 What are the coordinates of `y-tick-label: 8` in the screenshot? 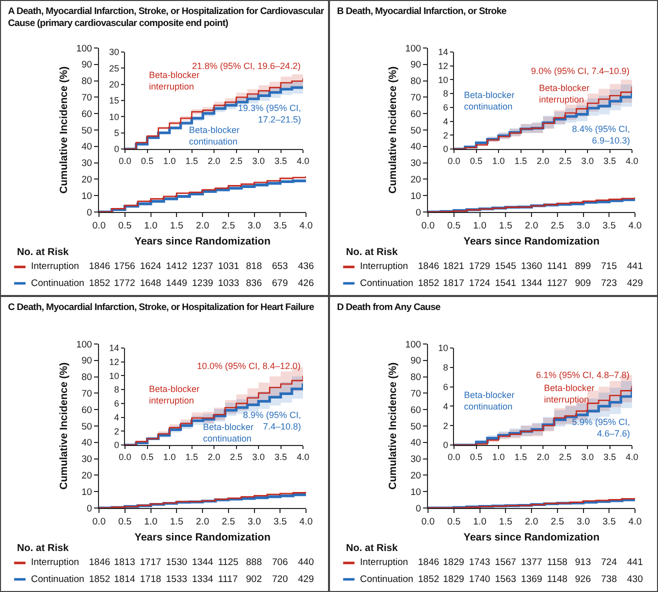 It's located at (445, 367).